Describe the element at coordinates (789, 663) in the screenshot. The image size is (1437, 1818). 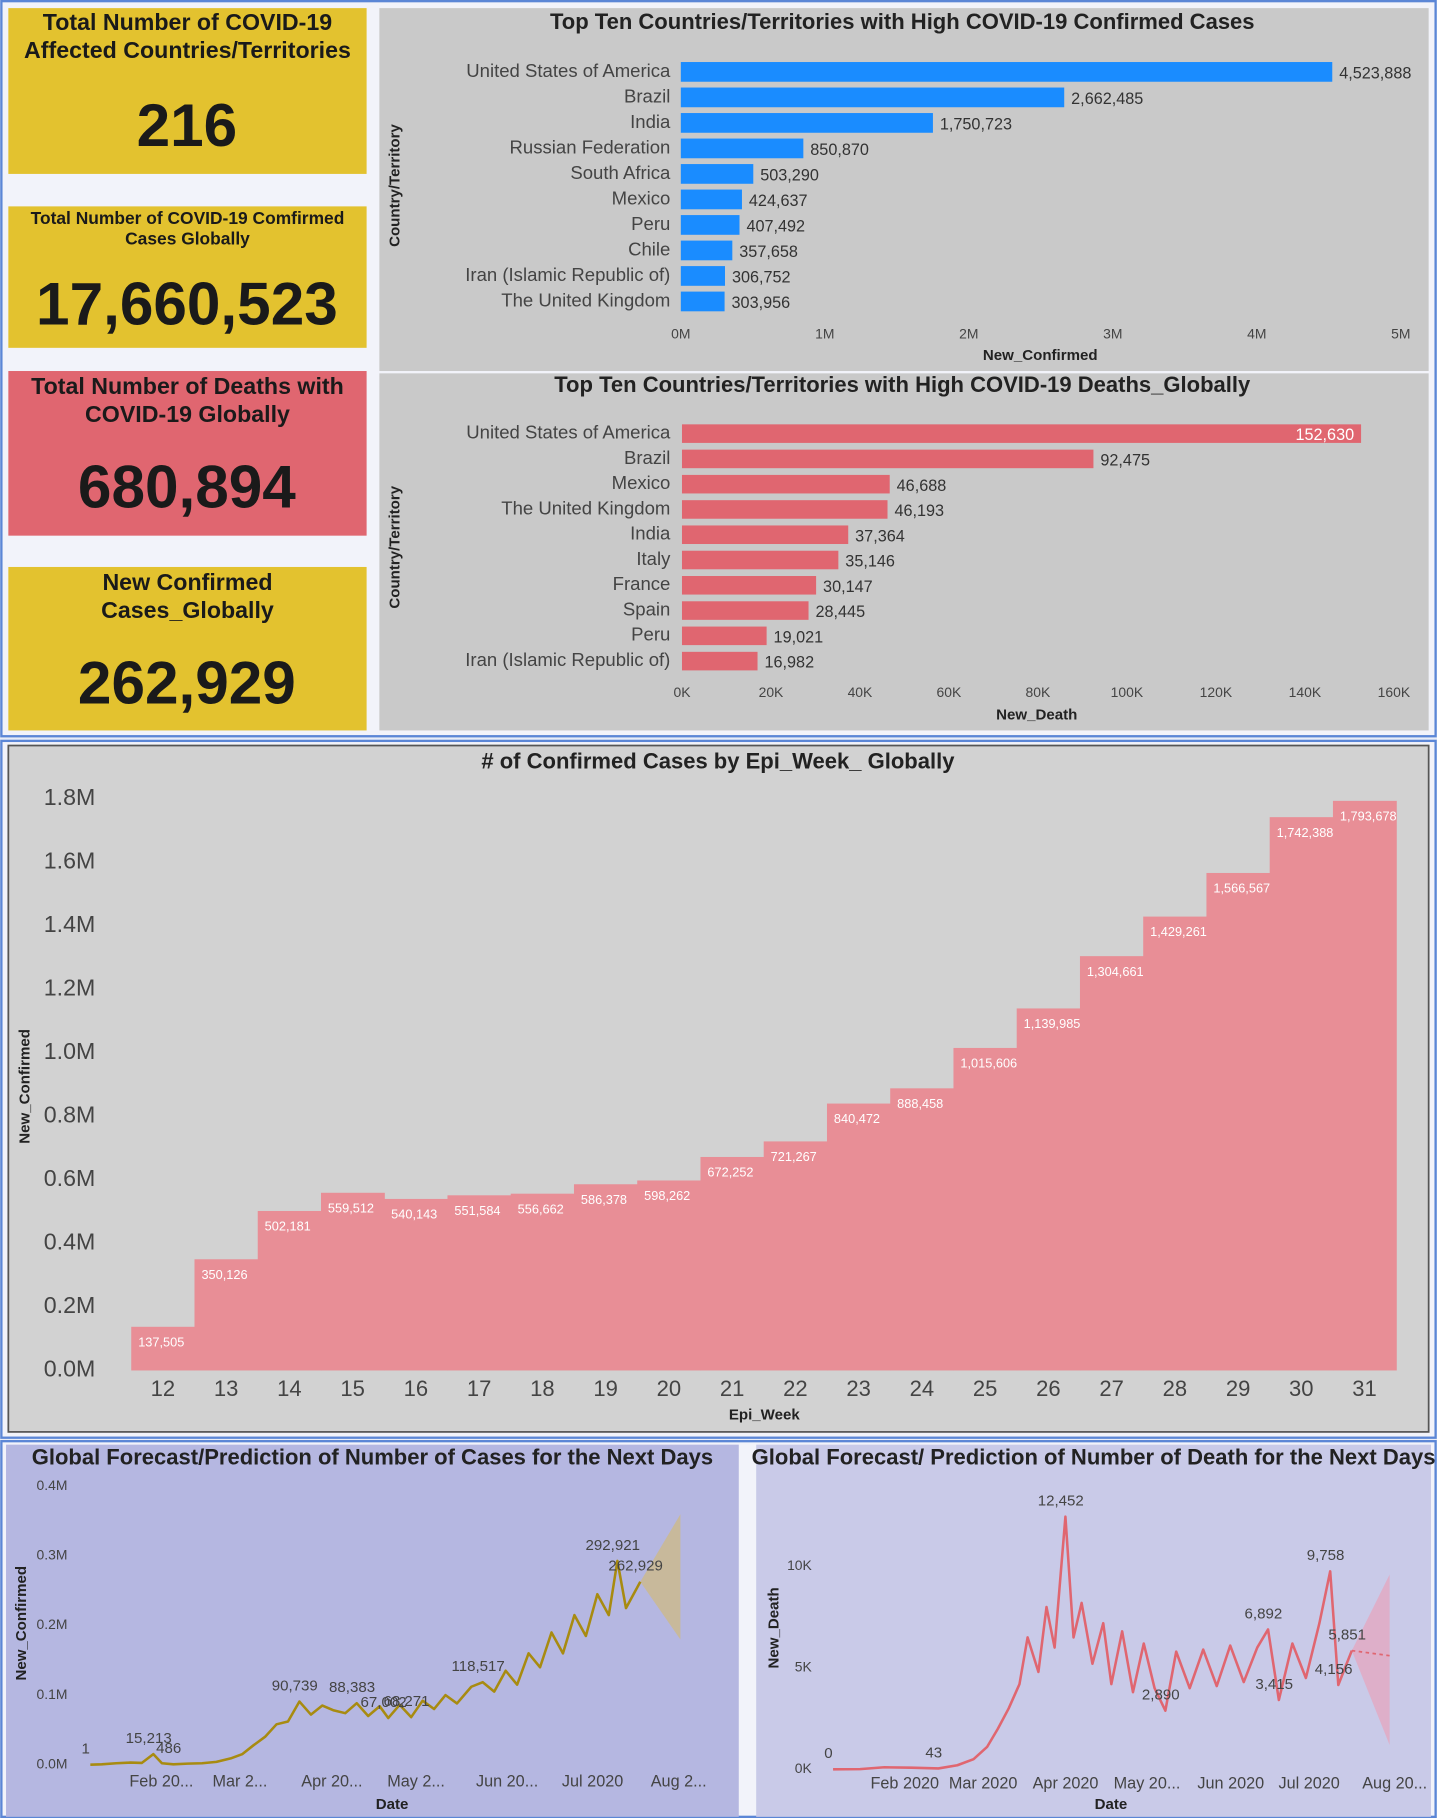
I see `data-label: 16,982` at that location.